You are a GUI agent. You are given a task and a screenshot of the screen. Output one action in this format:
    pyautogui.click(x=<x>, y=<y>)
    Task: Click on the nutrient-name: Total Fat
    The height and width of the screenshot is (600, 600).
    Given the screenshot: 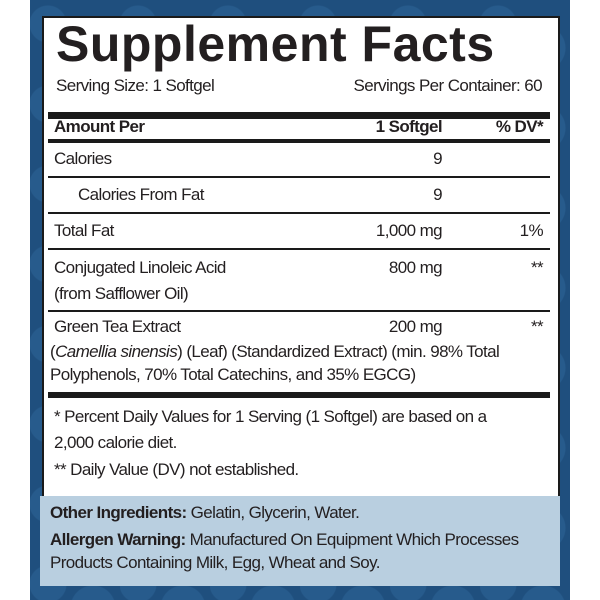 What is the action you would take?
    pyautogui.click(x=84, y=230)
    